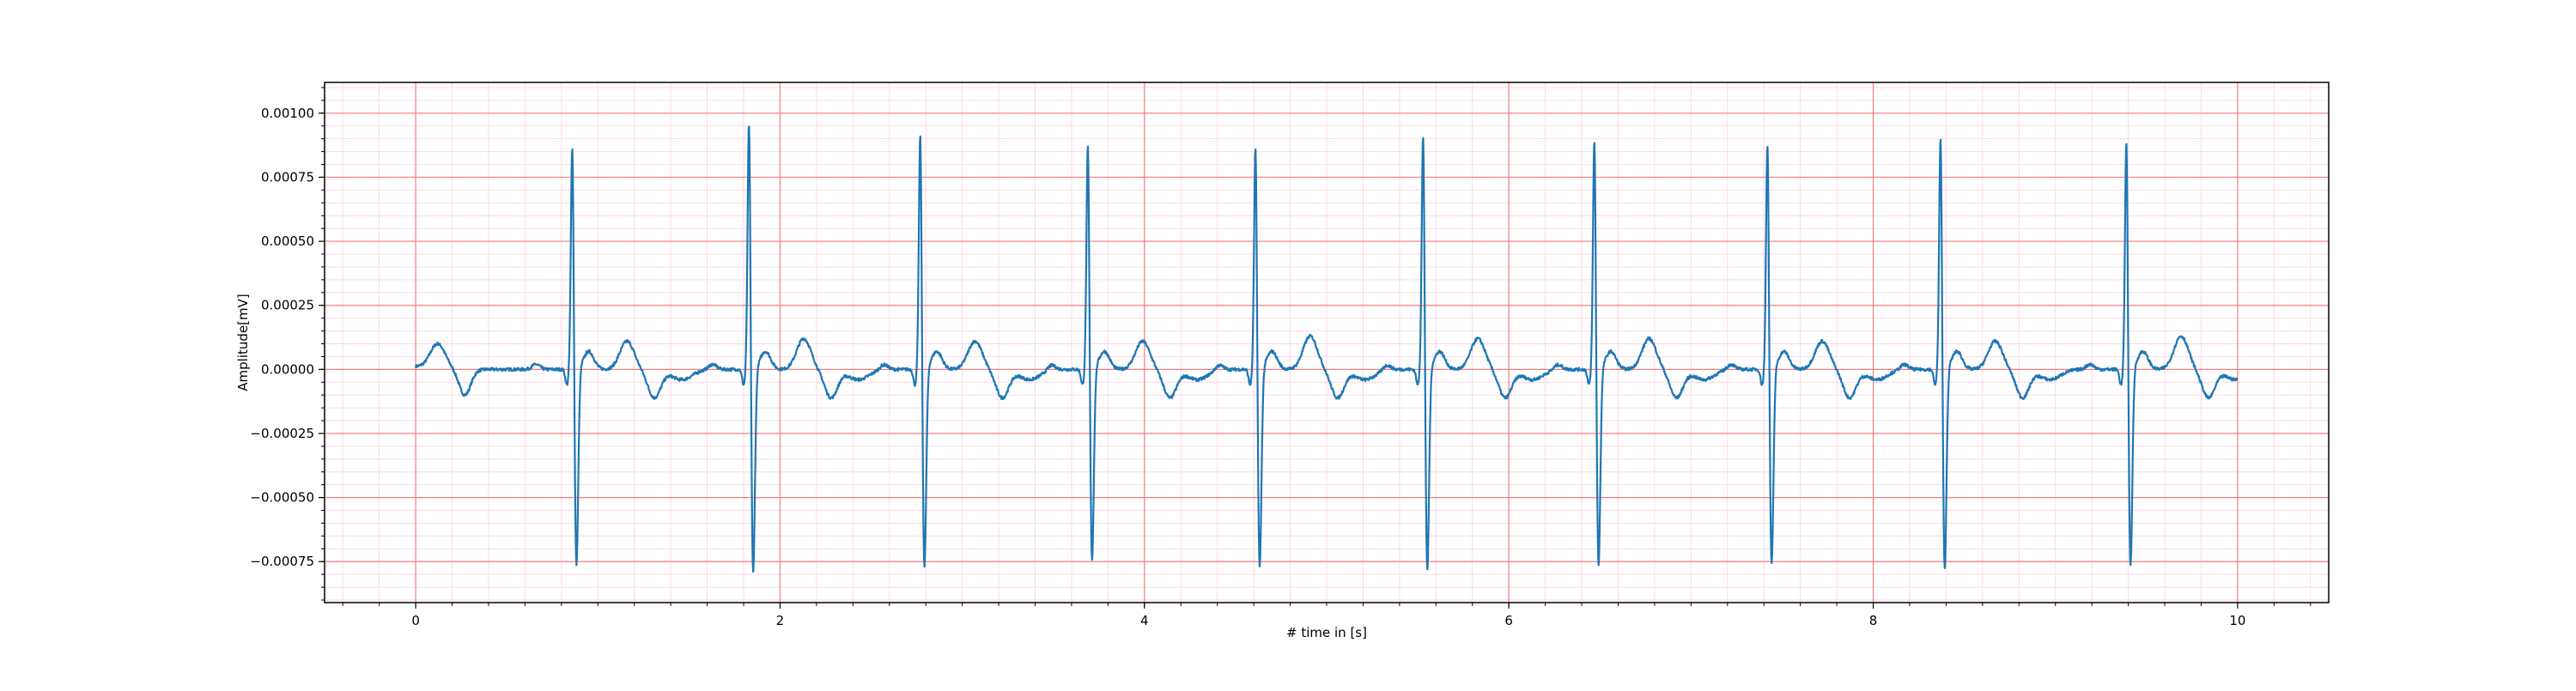 The width and height of the screenshot is (2576, 691). I want to click on y-tick-label: 0.00050, so click(287, 241).